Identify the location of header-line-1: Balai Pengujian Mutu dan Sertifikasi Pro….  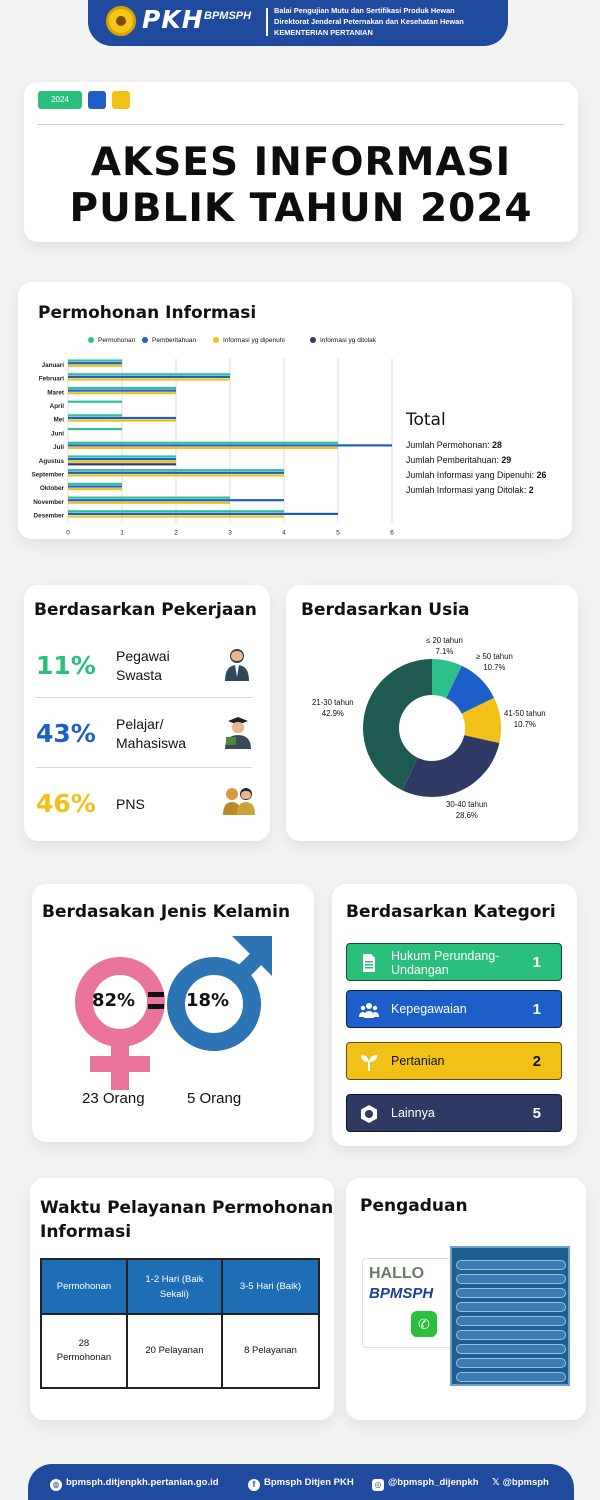
(364, 10).